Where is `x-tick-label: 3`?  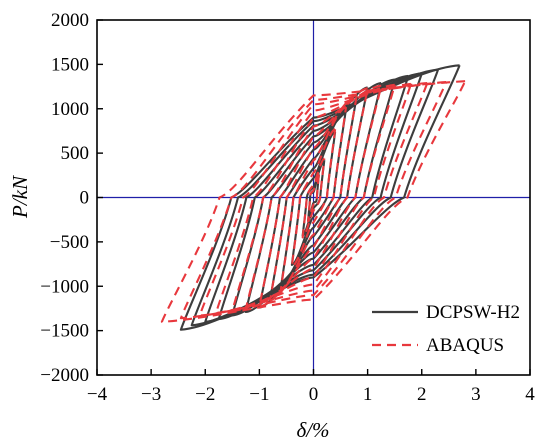 x-tick-label: 3 is located at coordinates (476, 394).